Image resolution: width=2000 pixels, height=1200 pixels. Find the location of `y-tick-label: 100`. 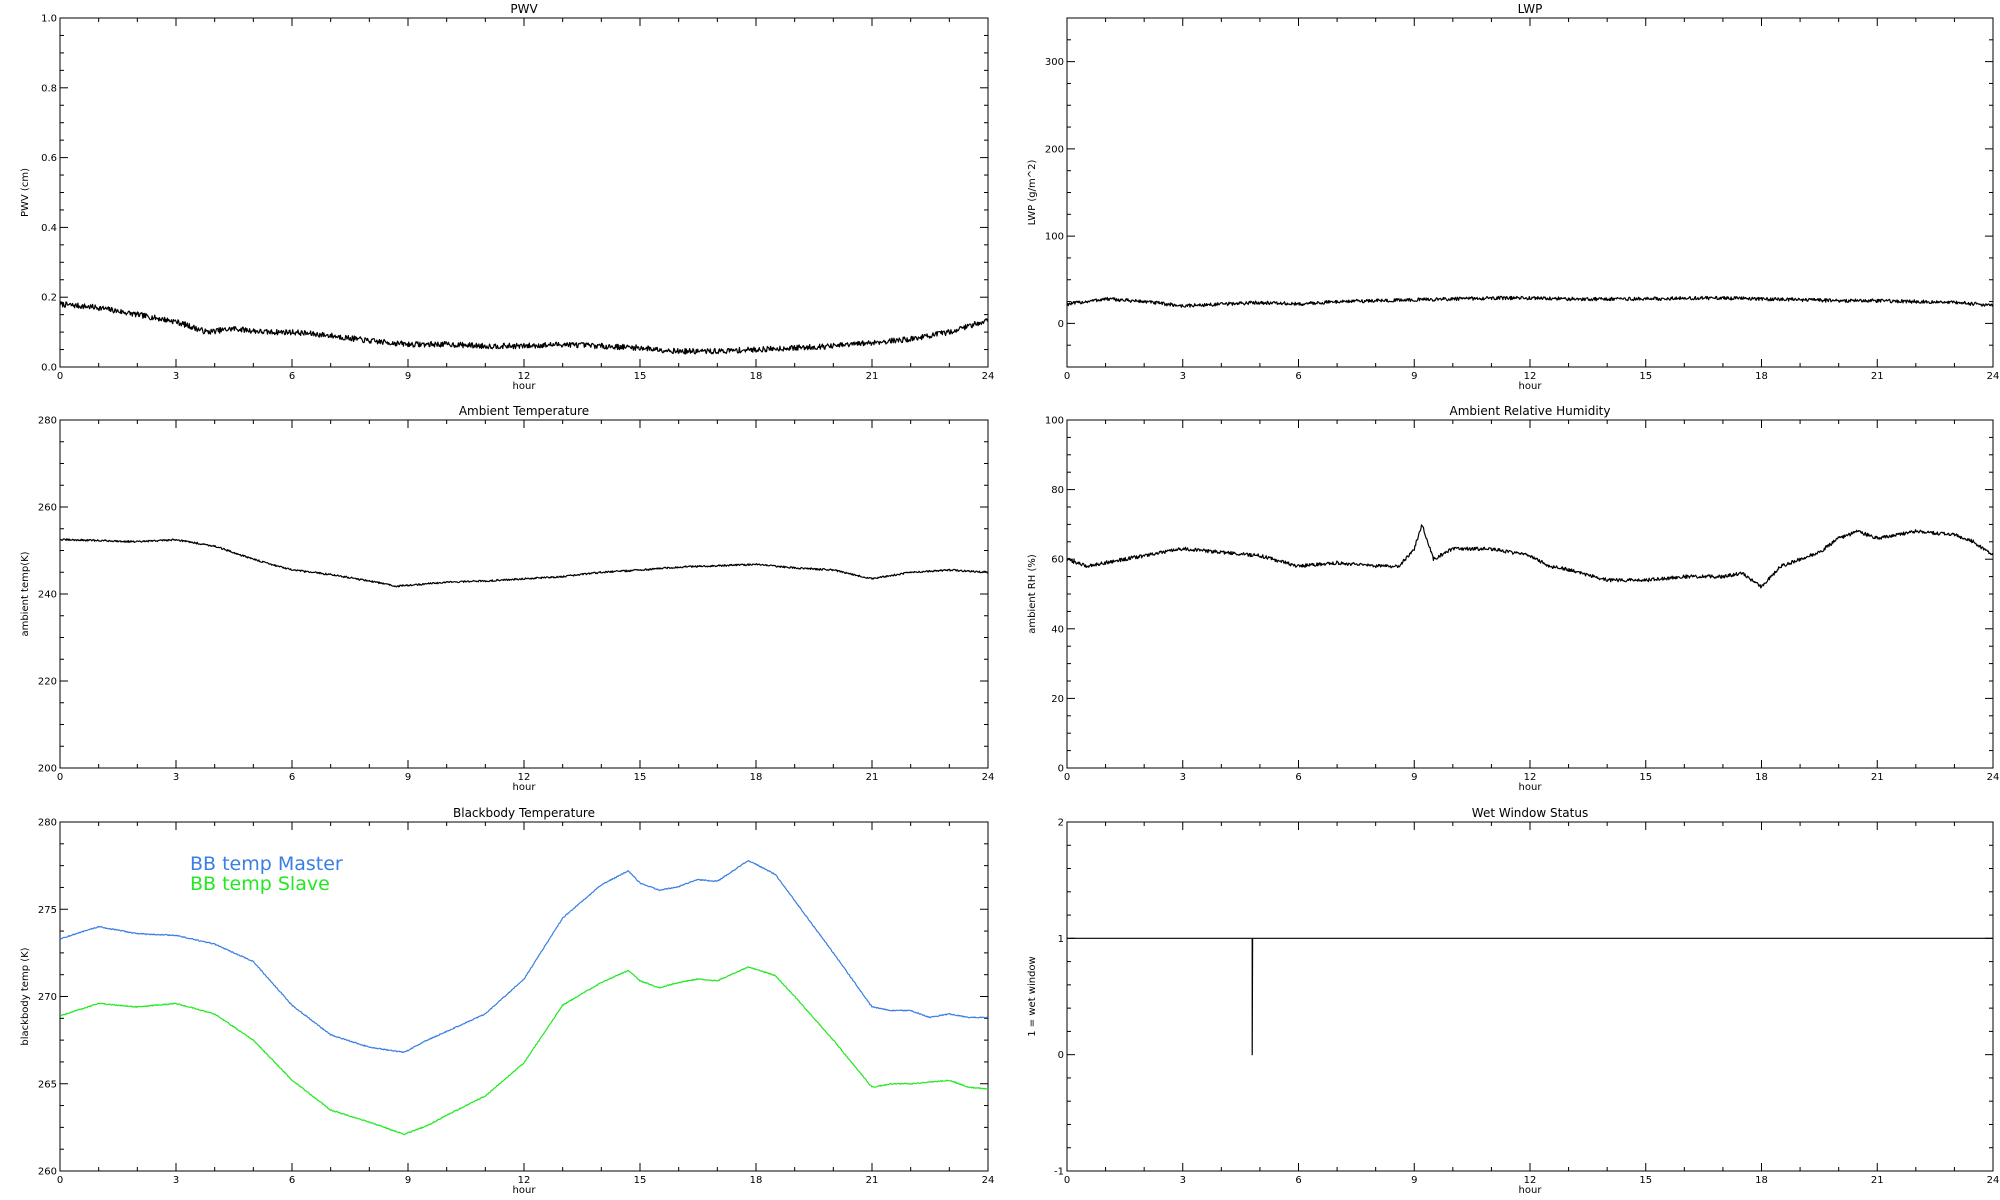

y-tick-label: 100 is located at coordinates (1054, 237).